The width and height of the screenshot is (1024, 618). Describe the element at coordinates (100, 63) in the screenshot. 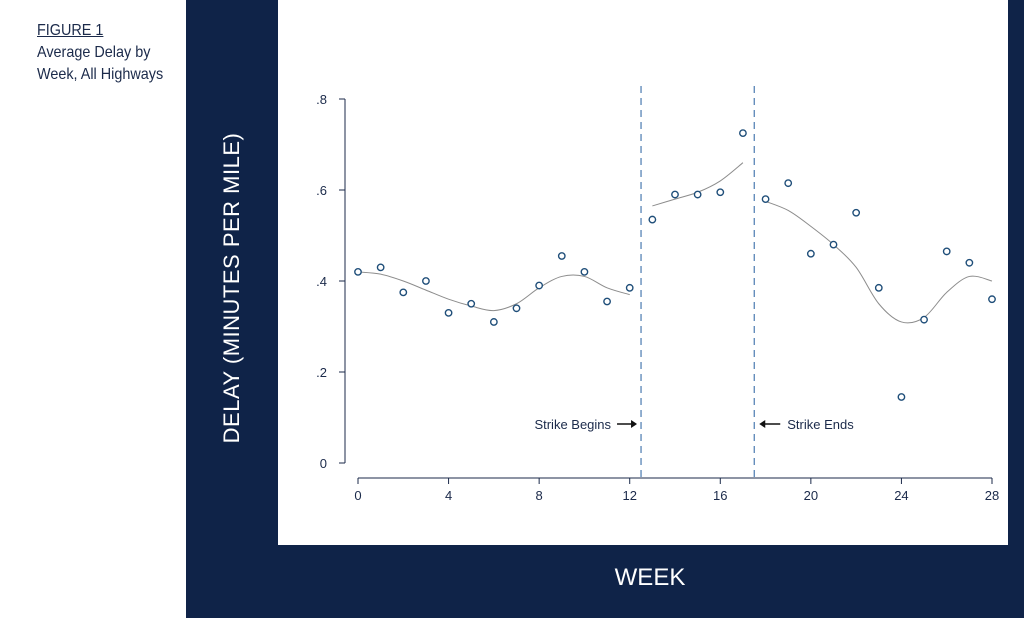

I see `figure-title: Average Delay by Week, All Highways` at that location.